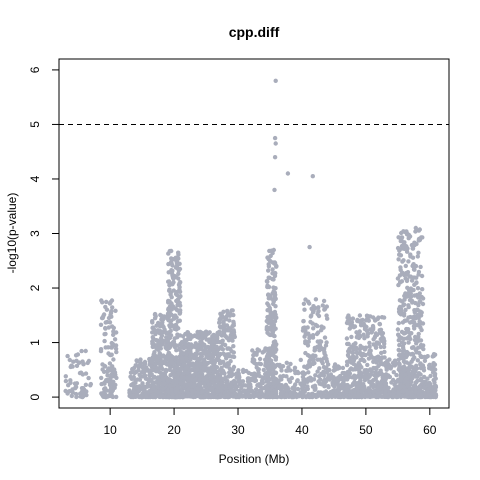  What do you see at coordinates (254, 459) in the screenshot?
I see `x-axis-label: Position (Mb)` at bounding box center [254, 459].